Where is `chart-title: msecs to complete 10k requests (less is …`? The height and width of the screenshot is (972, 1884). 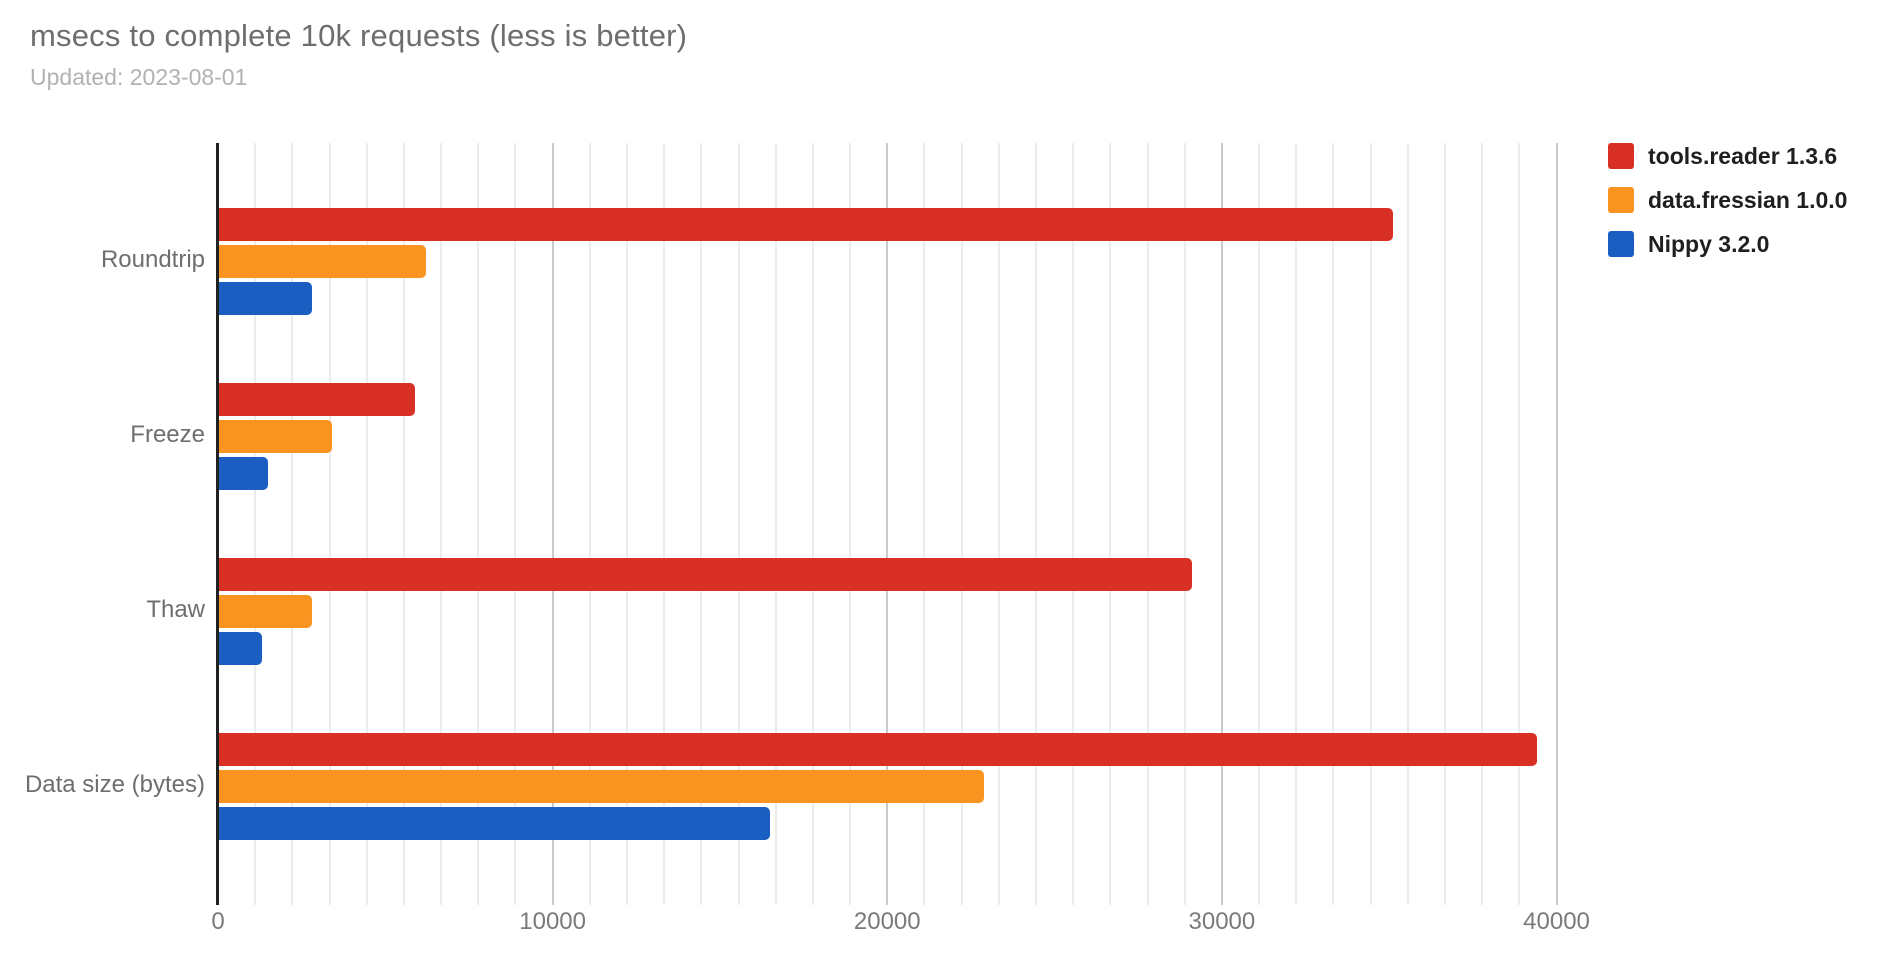
chart-title: msecs to complete 10k requests (less is … is located at coordinates (359, 35).